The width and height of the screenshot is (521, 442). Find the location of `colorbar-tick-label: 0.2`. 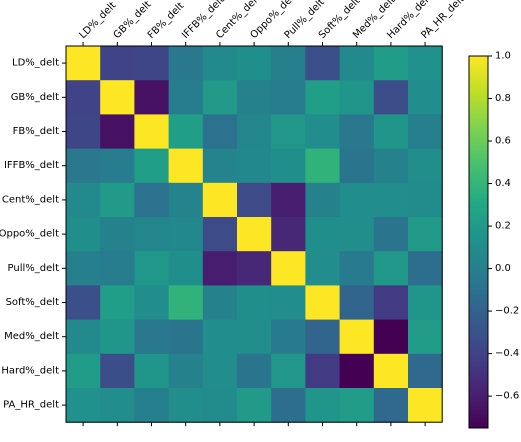

colorbar-tick-label: 0.2 is located at coordinates (503, 226).